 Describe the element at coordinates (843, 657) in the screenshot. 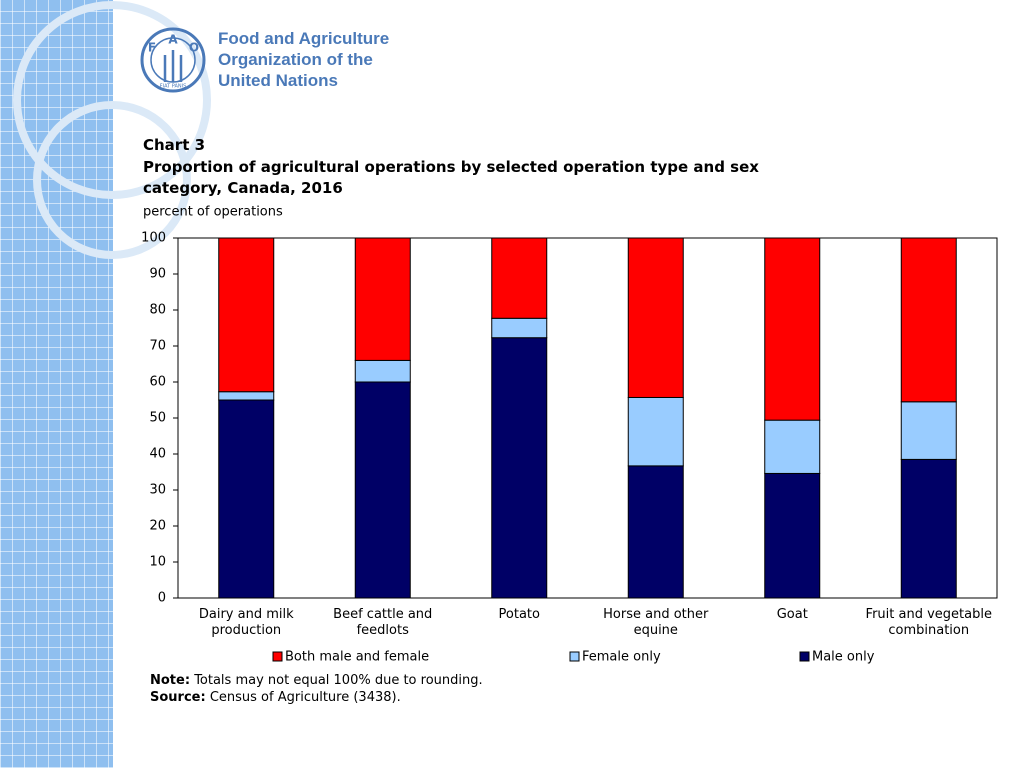

I see `legend-label: Male only` at that location.